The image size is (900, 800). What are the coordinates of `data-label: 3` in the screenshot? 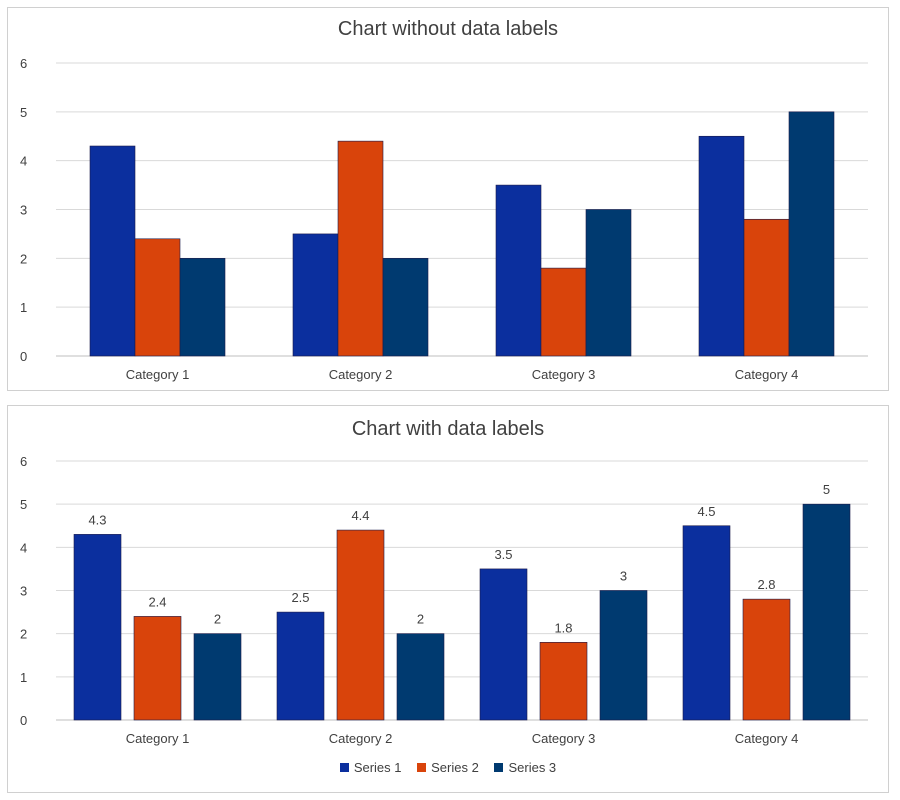 It's located at (623, 576).